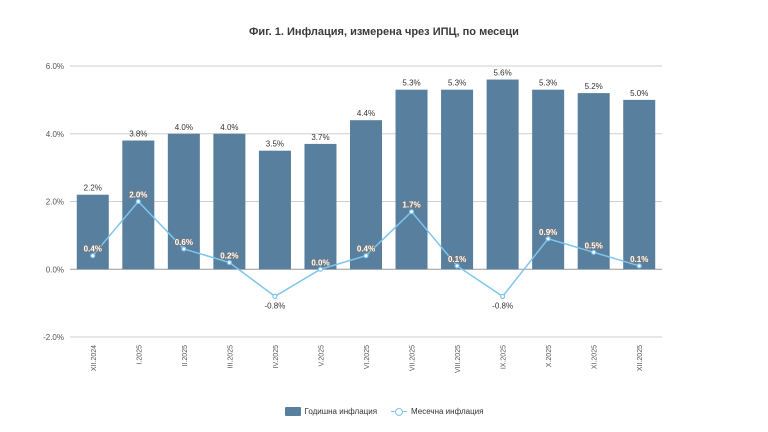 Image resolution: width=768 pixels, height=432 pixels. What do you see at coordinates (94, 358) in the screenshot?
I see `x-tick-label: XII.2024` at bounding box center [94, 358].